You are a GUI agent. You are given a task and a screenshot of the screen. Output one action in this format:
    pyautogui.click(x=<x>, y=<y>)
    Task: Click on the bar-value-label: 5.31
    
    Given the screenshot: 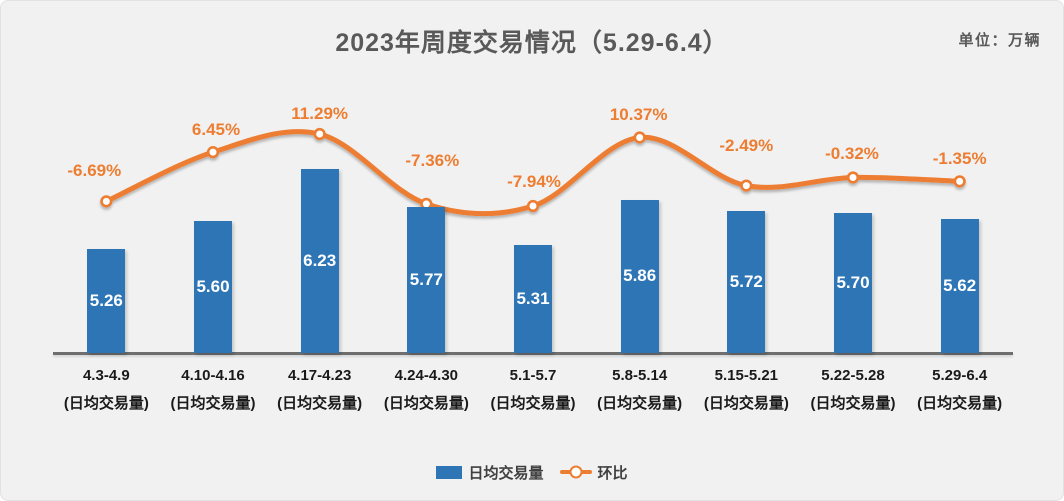 What is the action you would take?
    pyautogui.click(x=533, y=298)
    